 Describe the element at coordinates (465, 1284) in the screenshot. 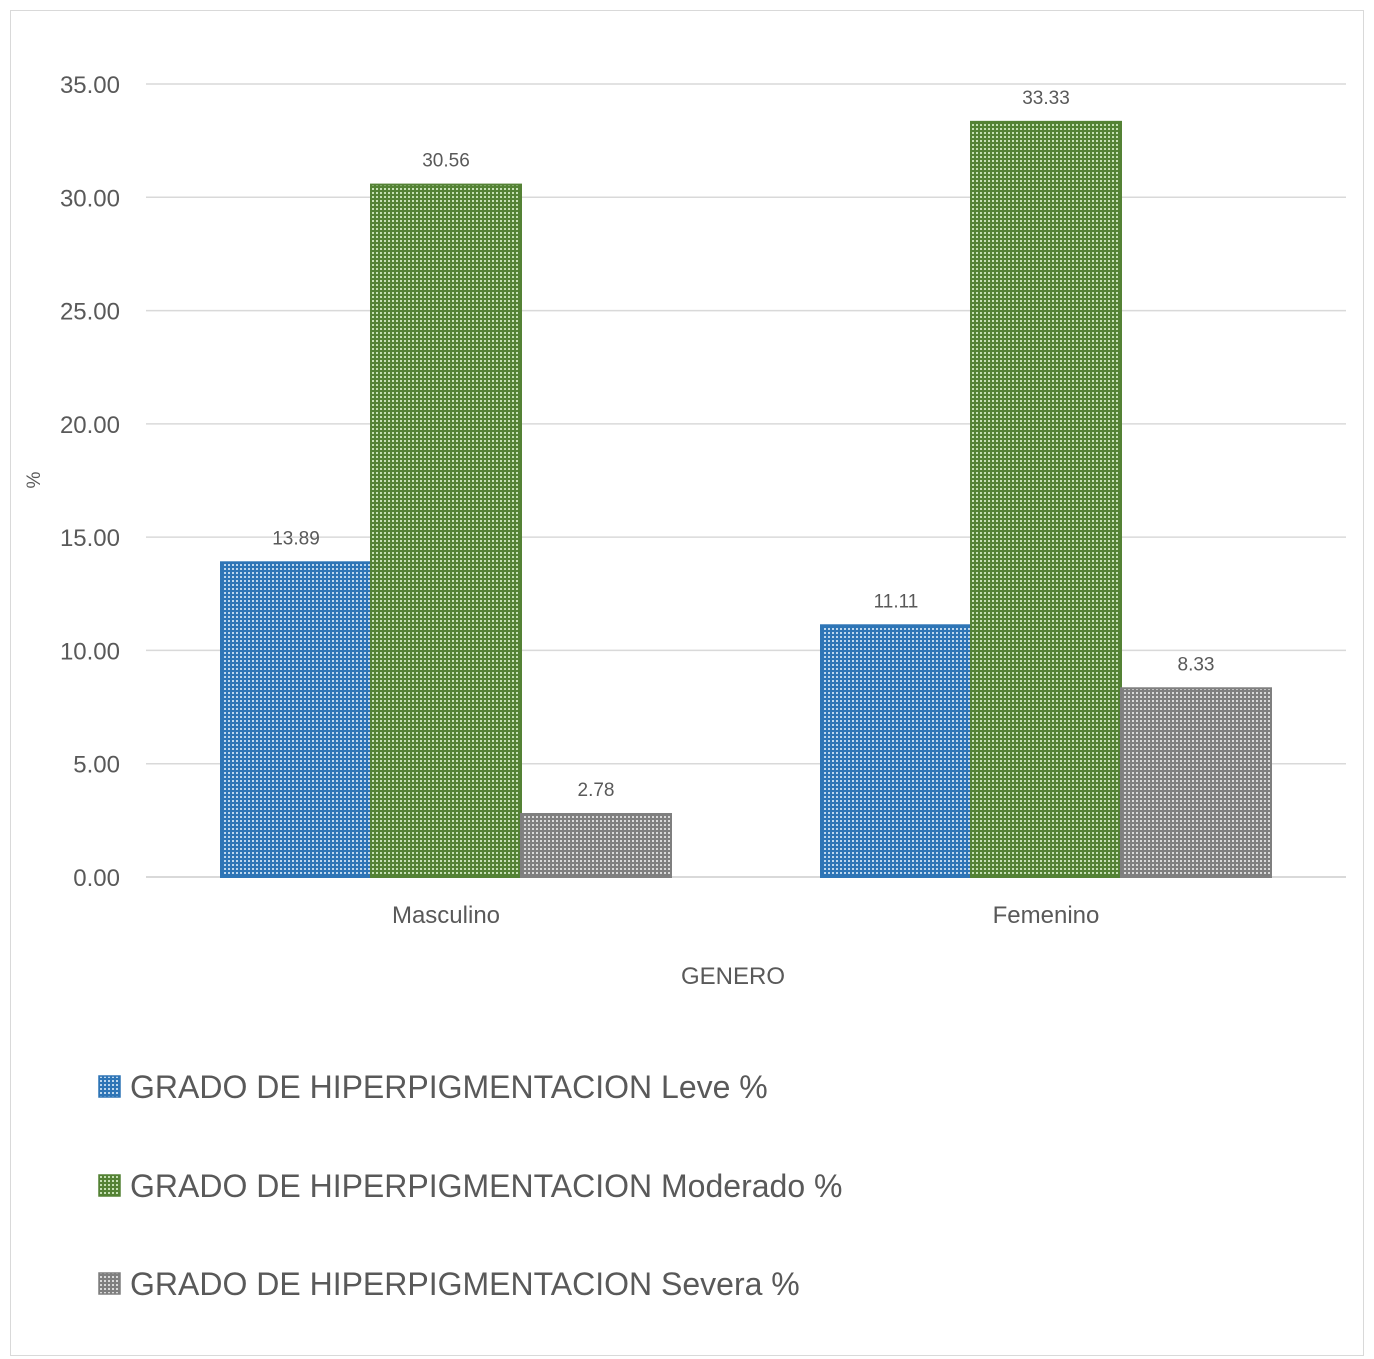

I see `legend-label: GRADO DE HIPERPIGMENTACION Severa %` at that location.